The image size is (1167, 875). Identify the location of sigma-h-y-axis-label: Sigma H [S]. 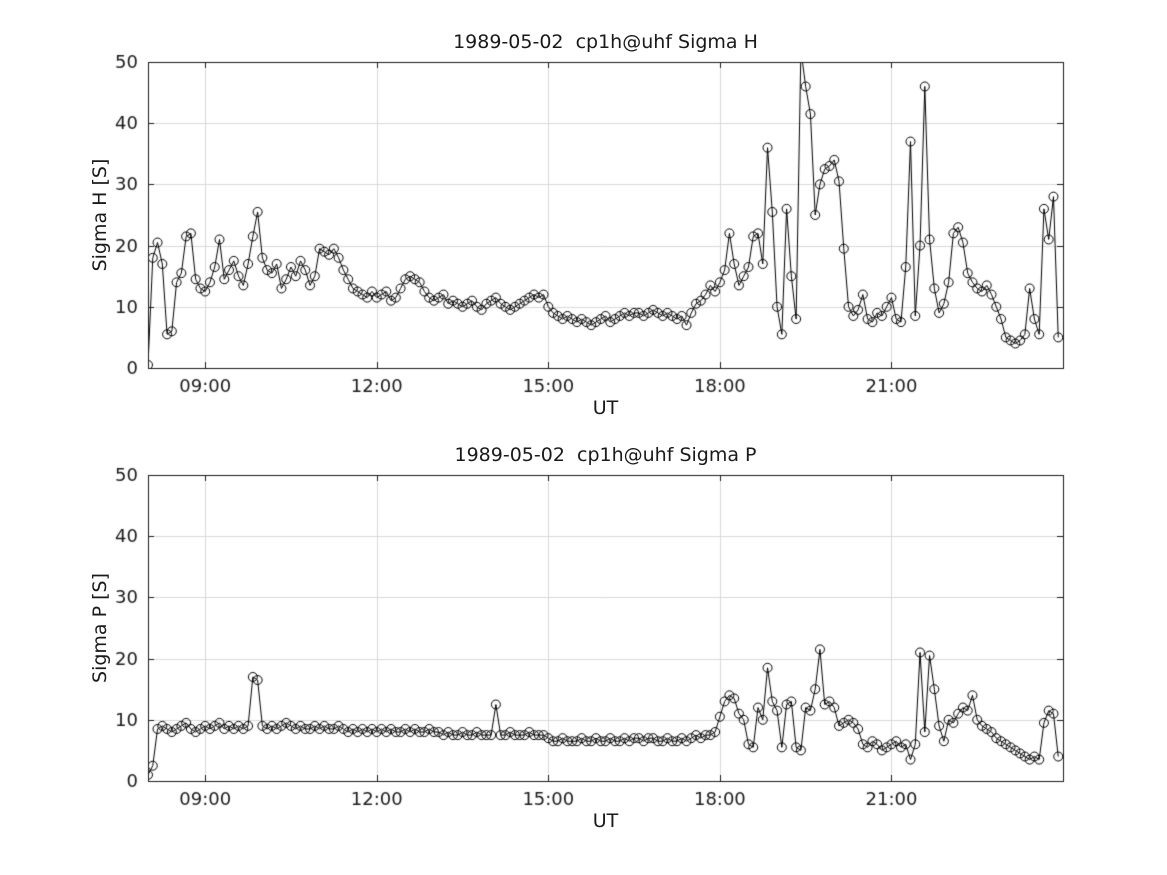
(100, 215).